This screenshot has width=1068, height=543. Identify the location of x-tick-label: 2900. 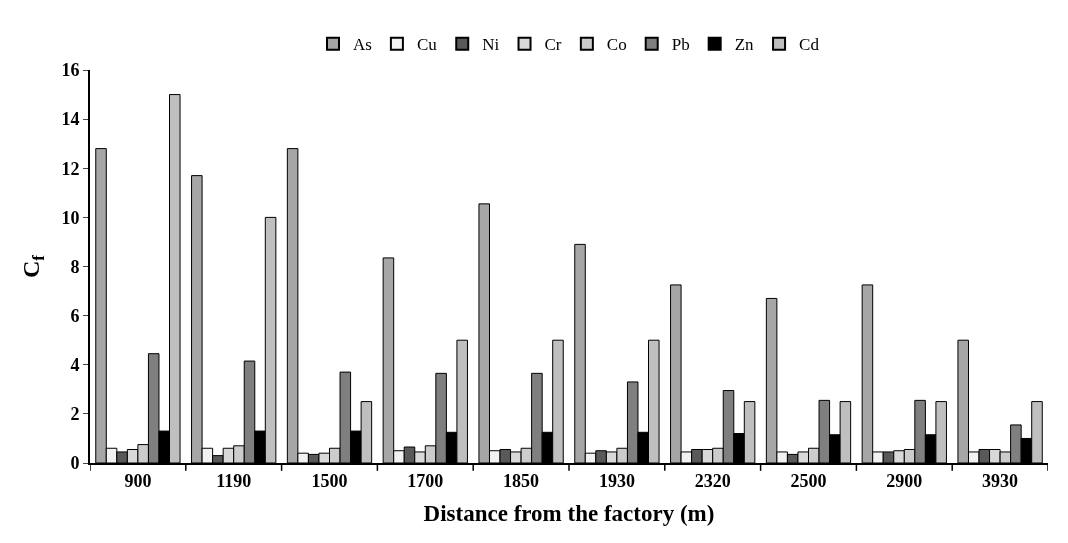
(904, 480).